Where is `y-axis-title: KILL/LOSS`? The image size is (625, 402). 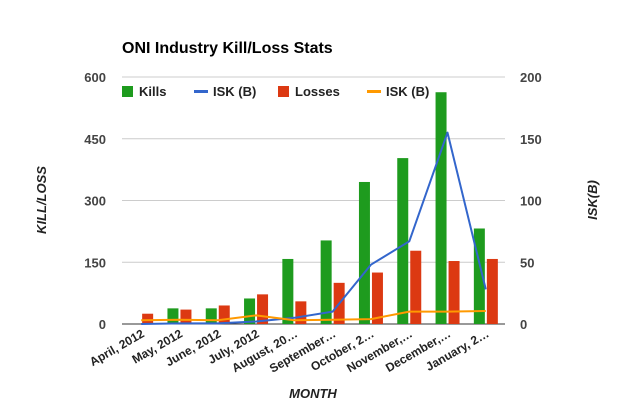 y-axis-title: KILL/LOSS is located at coordinates (41, 200).